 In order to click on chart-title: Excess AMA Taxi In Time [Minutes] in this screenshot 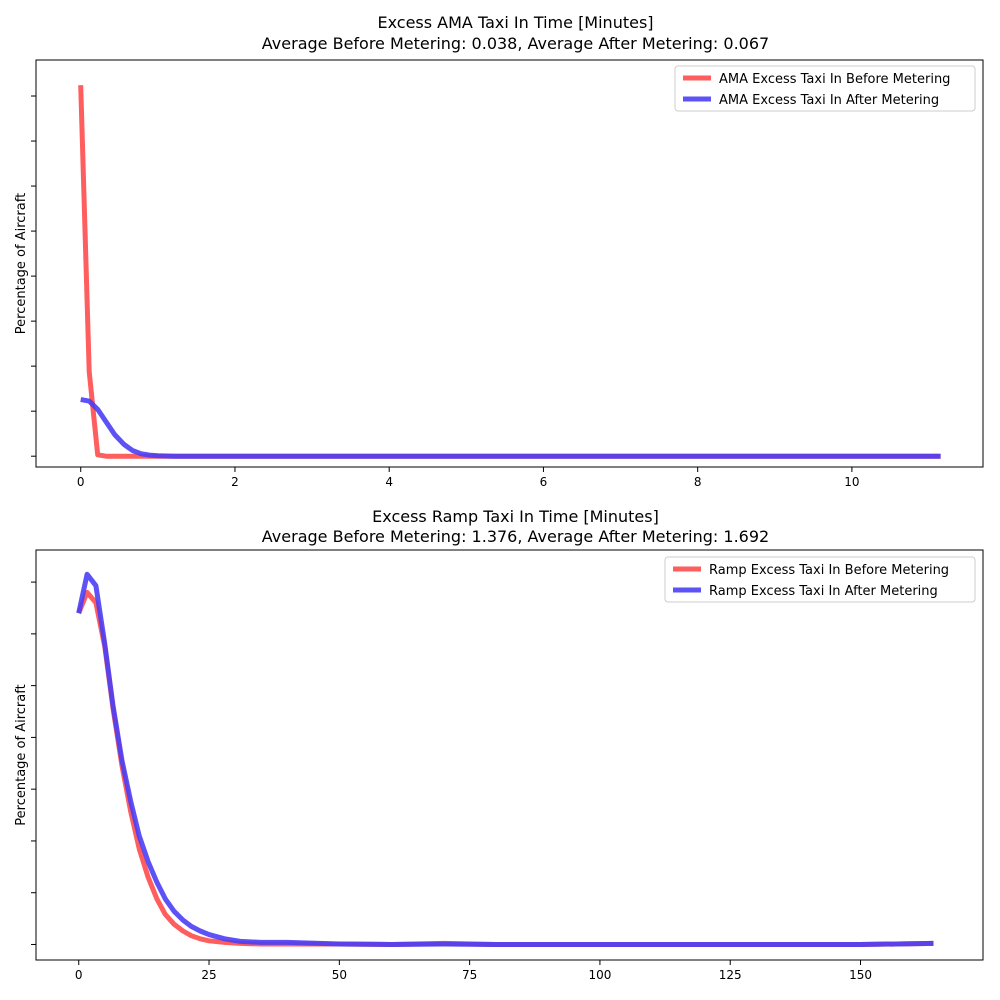, I will do `click(515, 22)`.